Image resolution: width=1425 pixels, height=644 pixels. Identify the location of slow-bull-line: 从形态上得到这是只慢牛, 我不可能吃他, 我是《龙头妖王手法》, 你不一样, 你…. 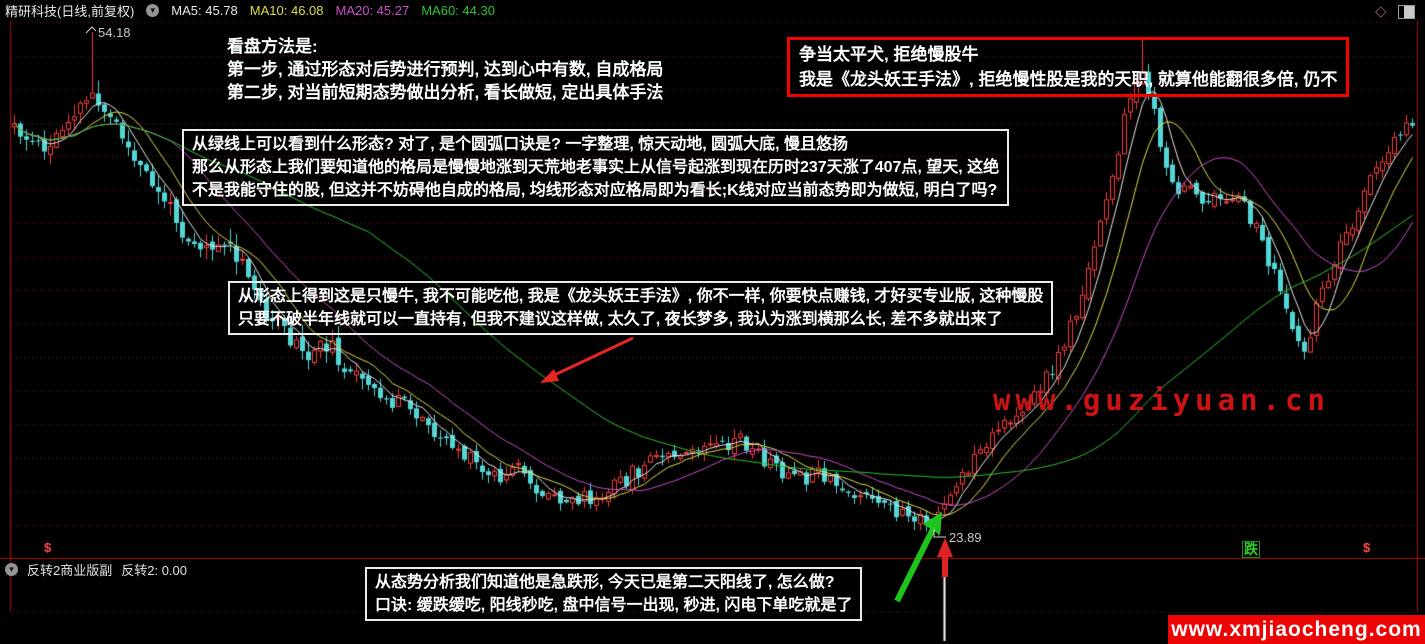
(641, 296).